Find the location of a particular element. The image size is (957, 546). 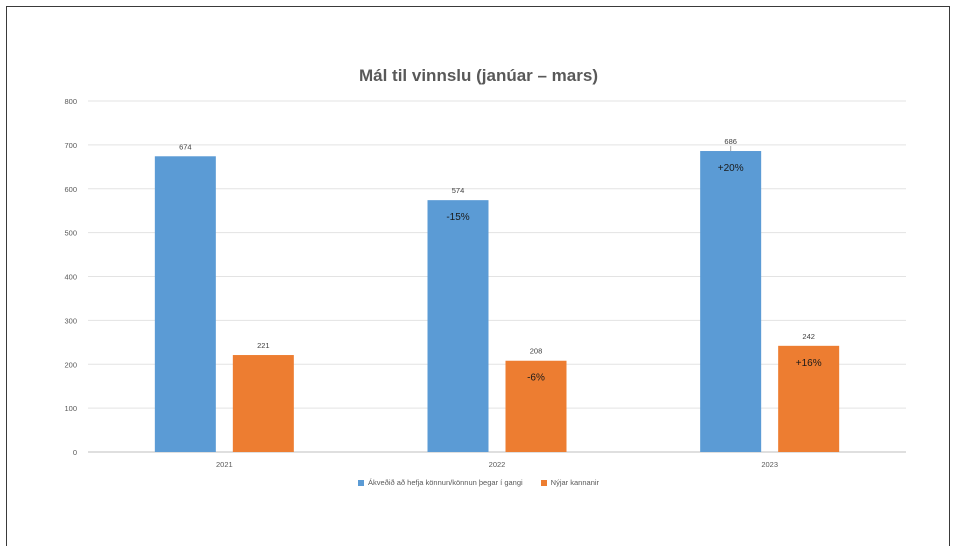

x-tick-label: 2022 is located at coordinates (497, 464).